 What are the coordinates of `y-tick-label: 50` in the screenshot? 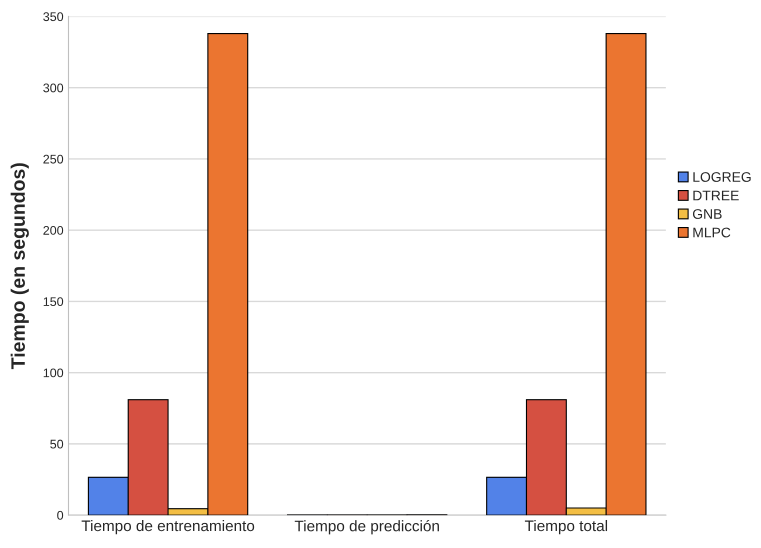 It's located at (57, 444).